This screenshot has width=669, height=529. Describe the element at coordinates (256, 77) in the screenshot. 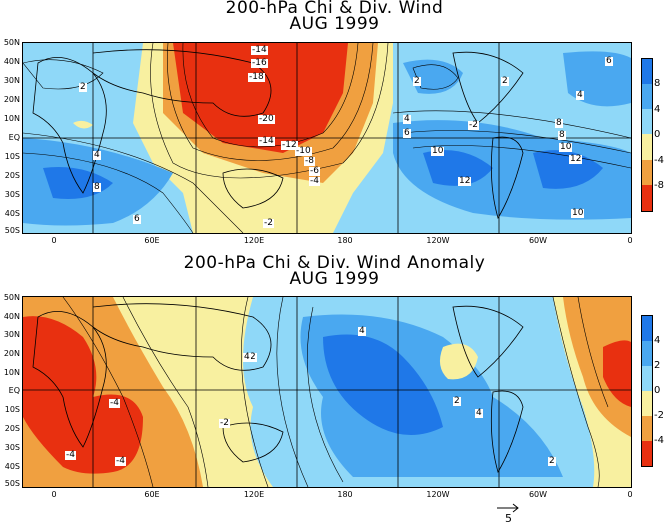

I see `panel1-contour-label: -18` at that location.